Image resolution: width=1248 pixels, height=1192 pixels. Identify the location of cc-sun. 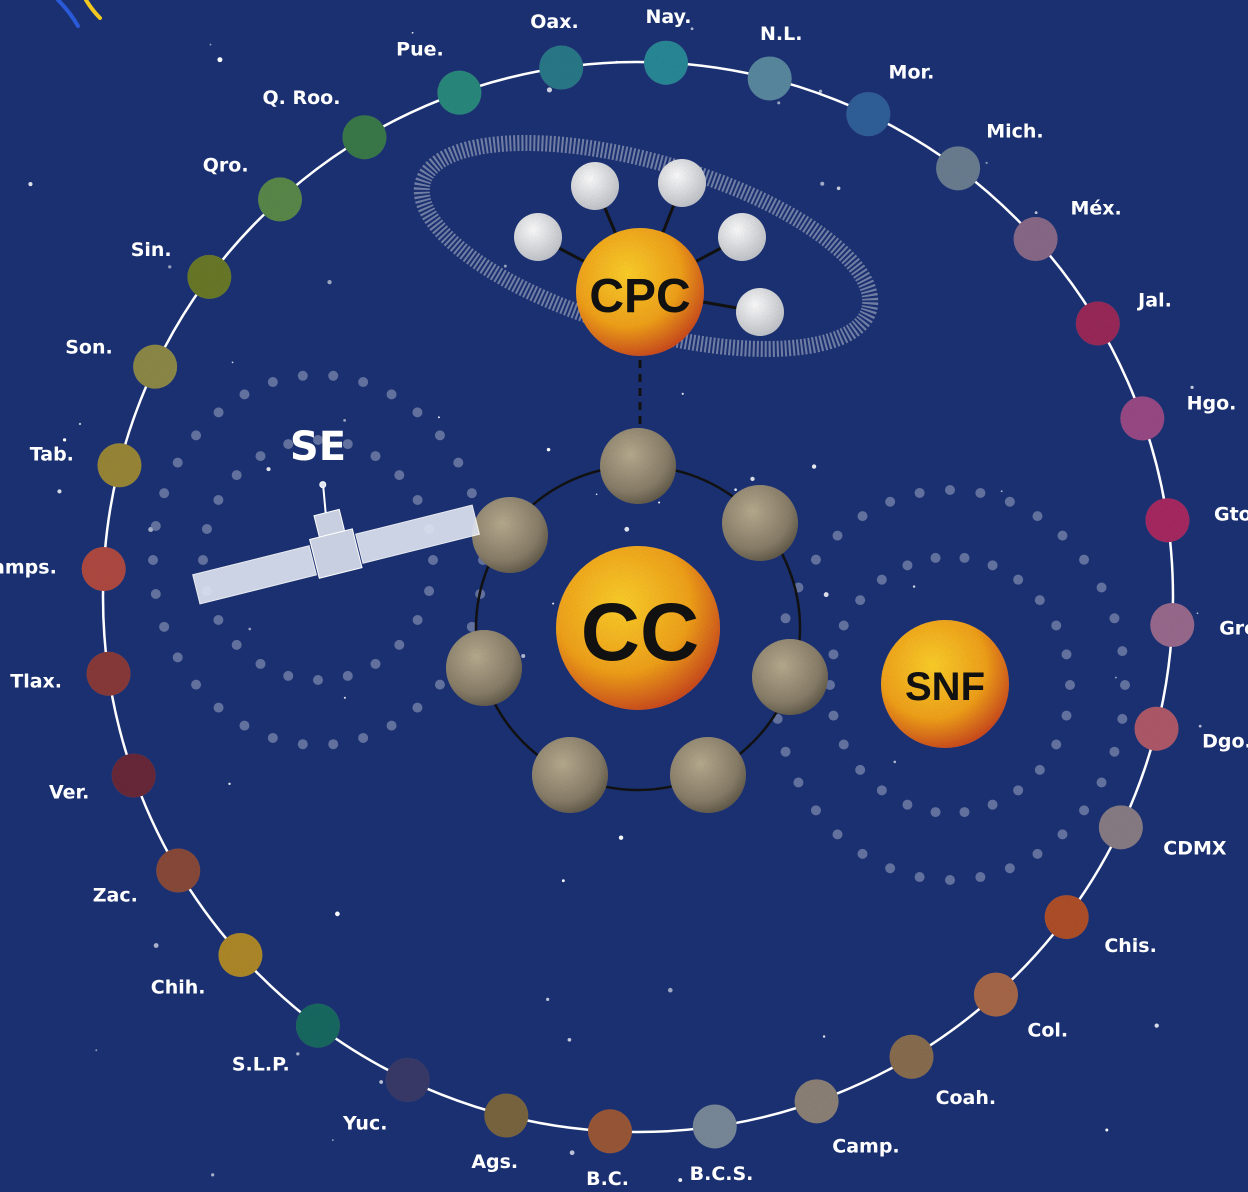
(638, 628).